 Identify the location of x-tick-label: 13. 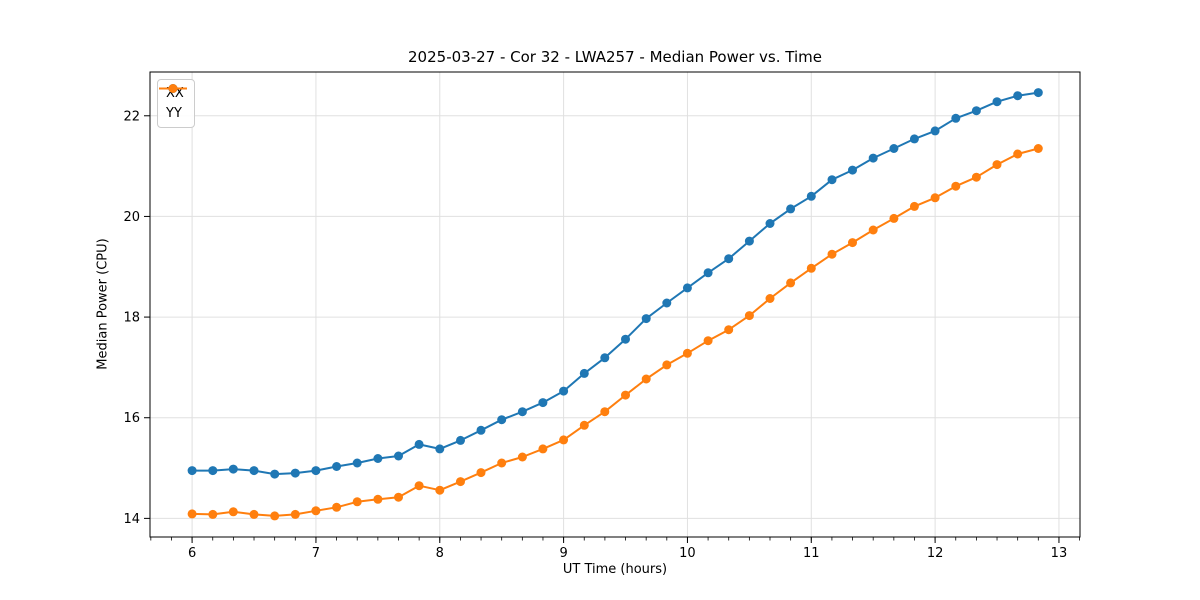
(1059, 553).